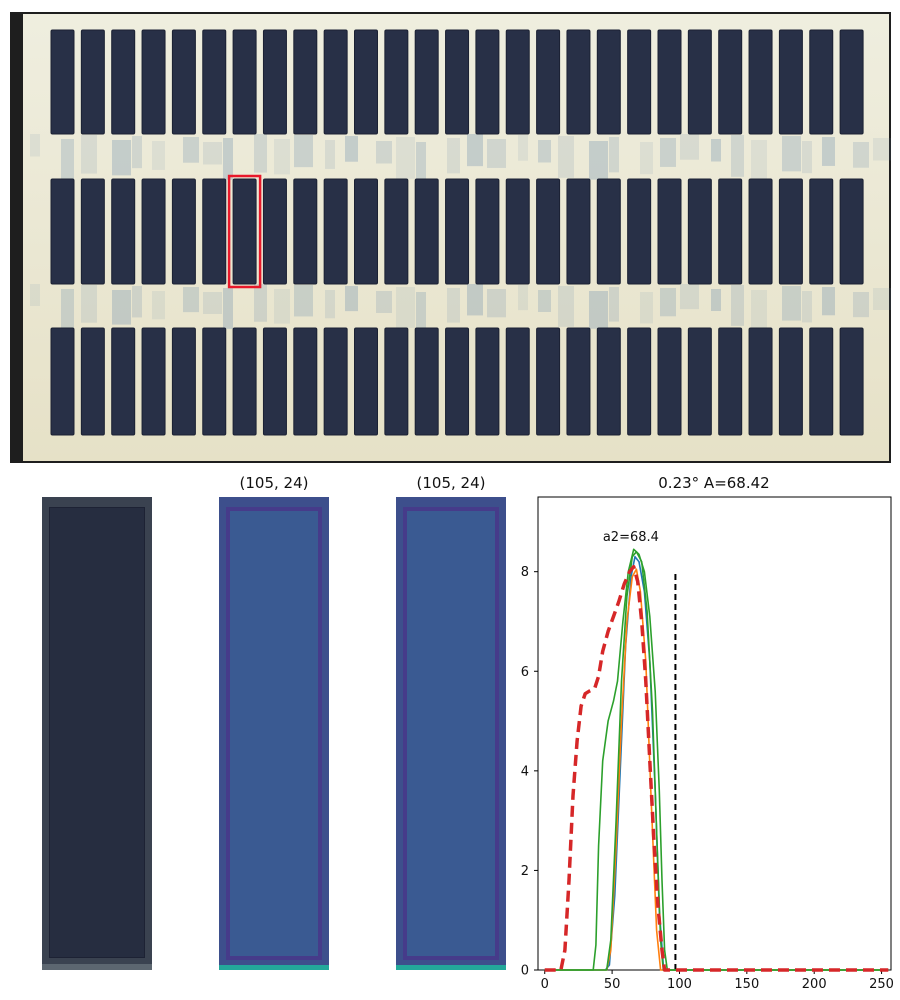 Image resolution: width=900 pixels, height=1000 pixels. Describe the element at coordinates (814, 984) in the screenshot. I see `x-tick-label: 200` at that location.